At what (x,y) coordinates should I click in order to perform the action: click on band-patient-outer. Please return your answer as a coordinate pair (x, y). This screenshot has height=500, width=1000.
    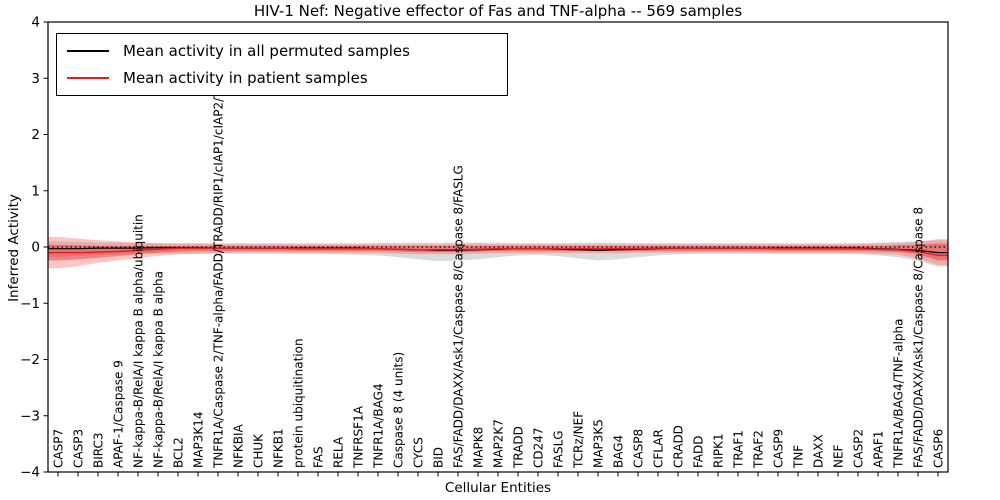
    Looking at the image, I should click on (498, 252).